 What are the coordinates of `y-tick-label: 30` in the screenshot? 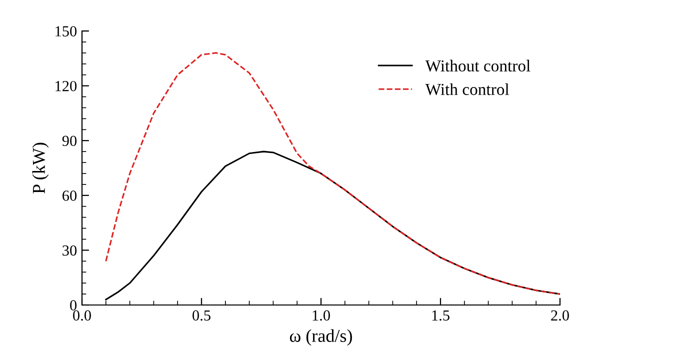 It's located at (69, 250).